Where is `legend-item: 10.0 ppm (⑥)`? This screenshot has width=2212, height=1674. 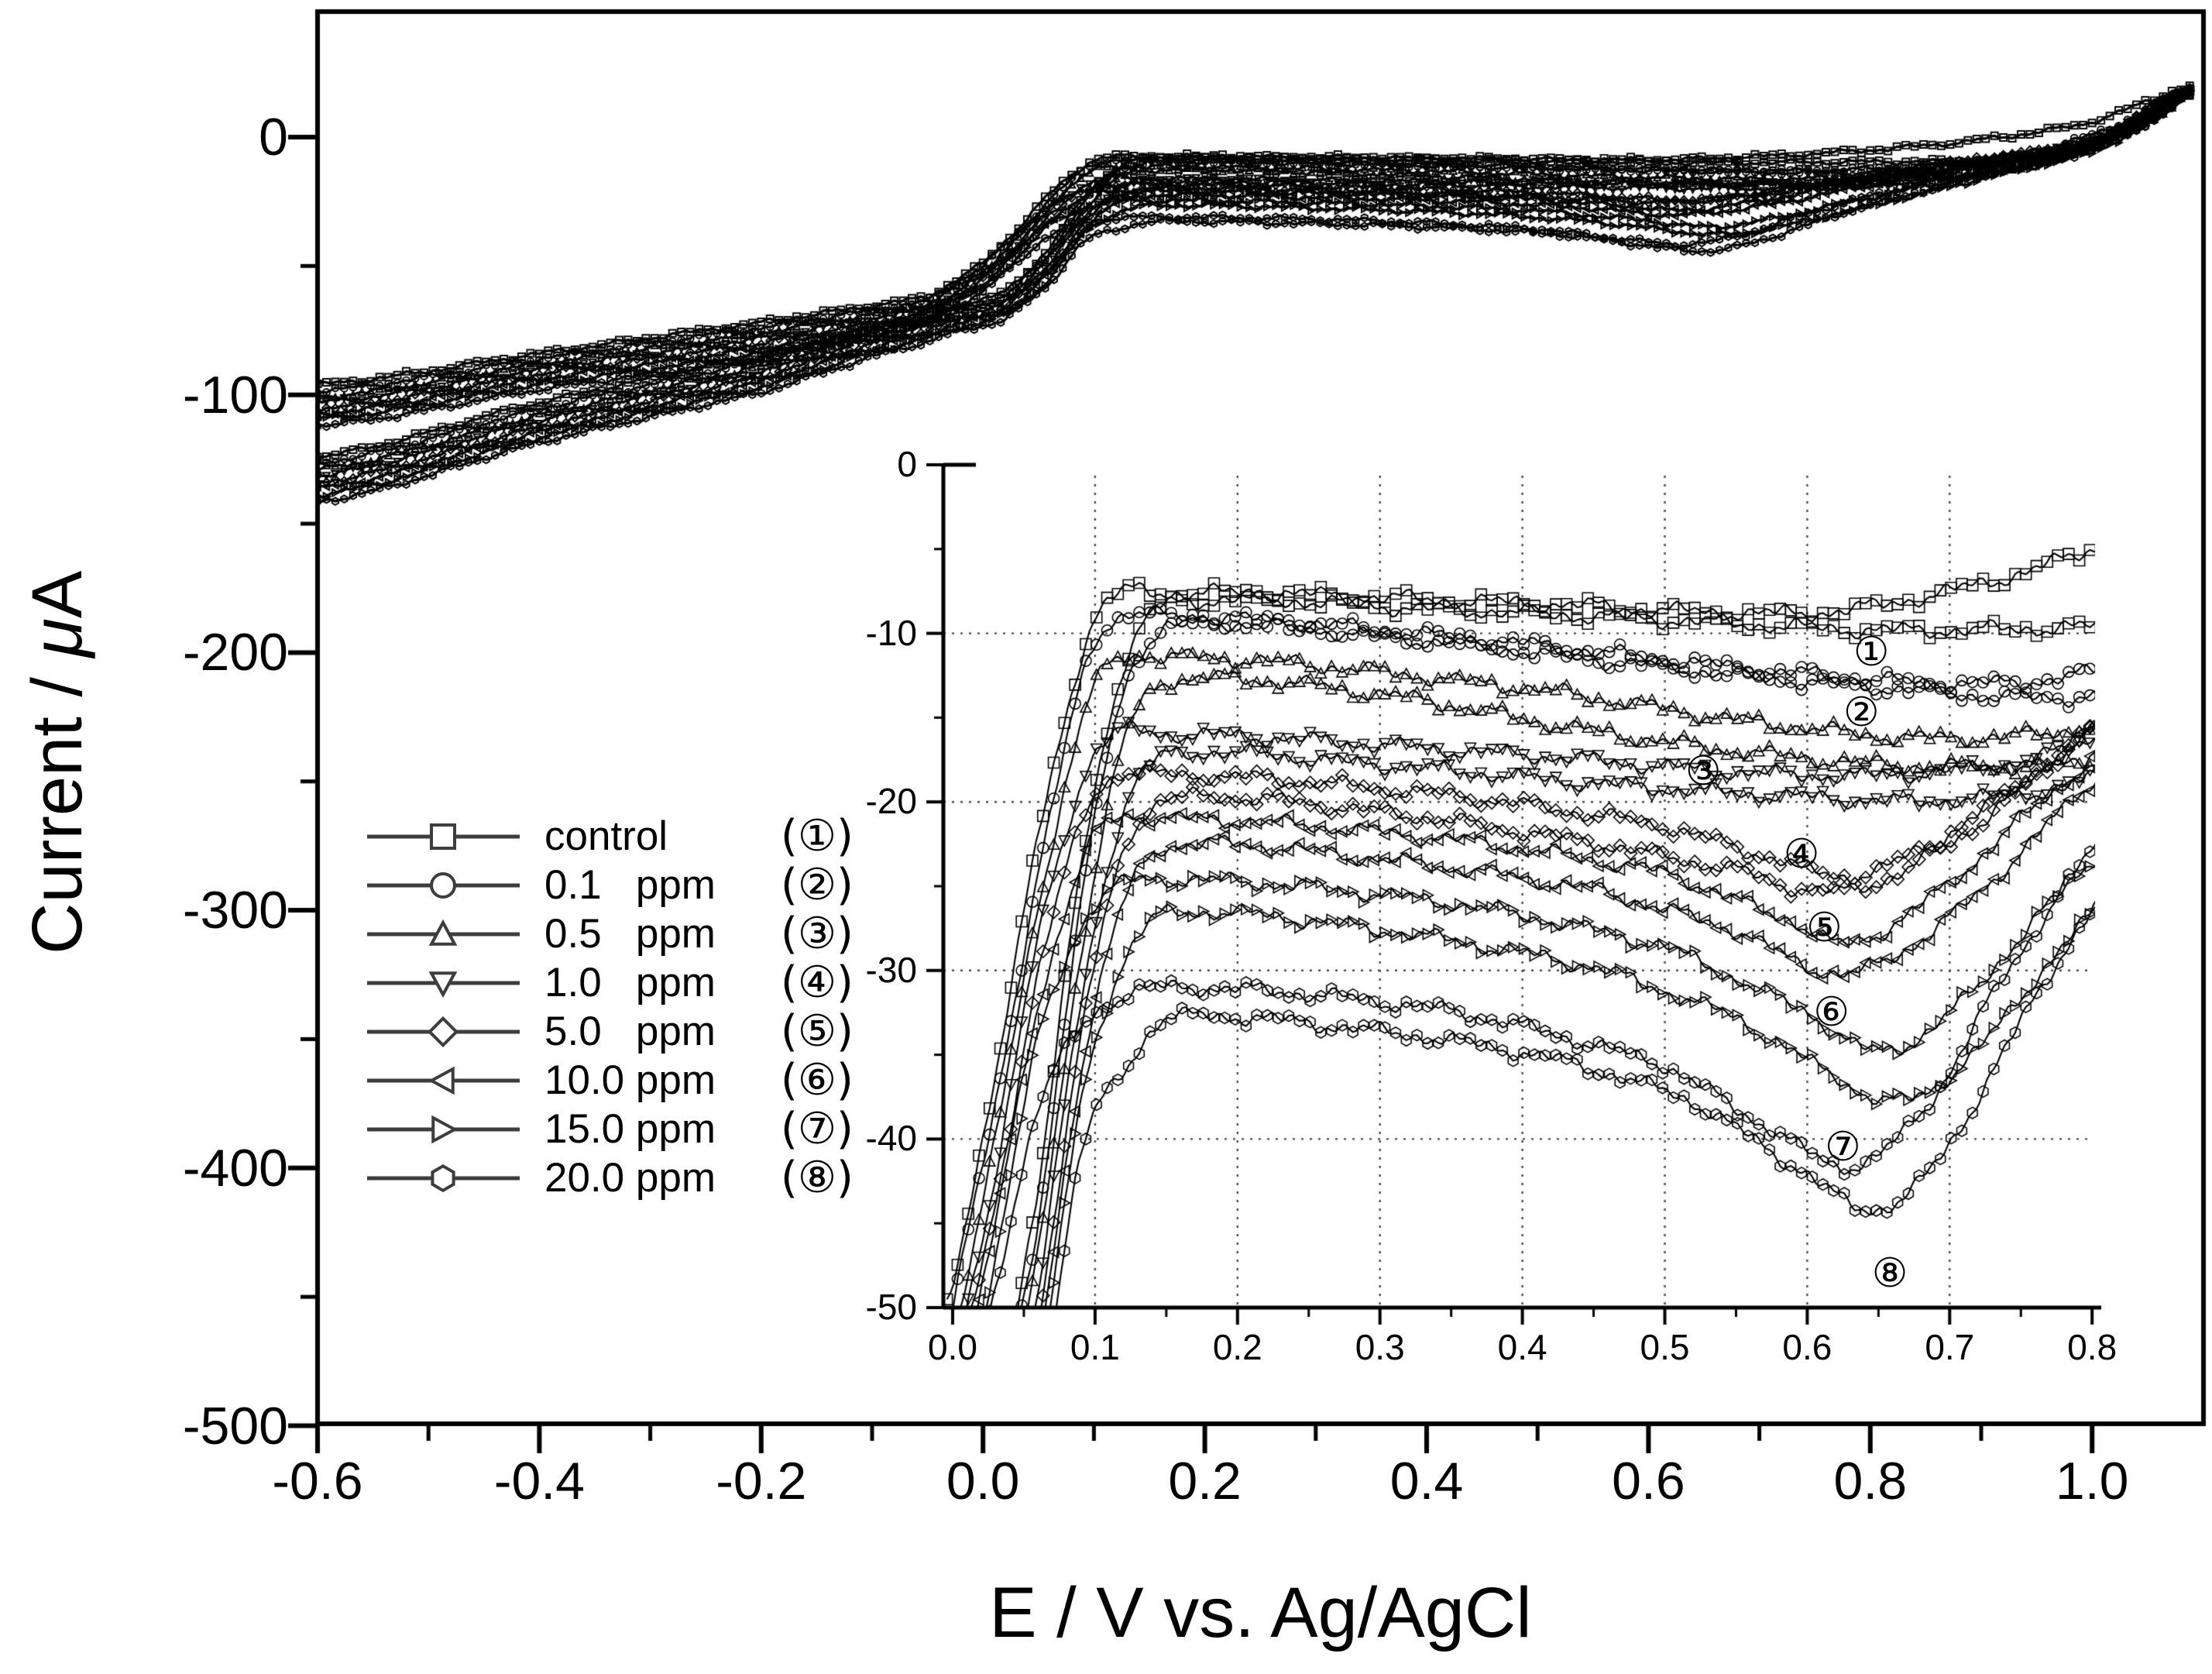
legend-item: 10.0 ppm (⑥) is located at coordinates (609, 1080).